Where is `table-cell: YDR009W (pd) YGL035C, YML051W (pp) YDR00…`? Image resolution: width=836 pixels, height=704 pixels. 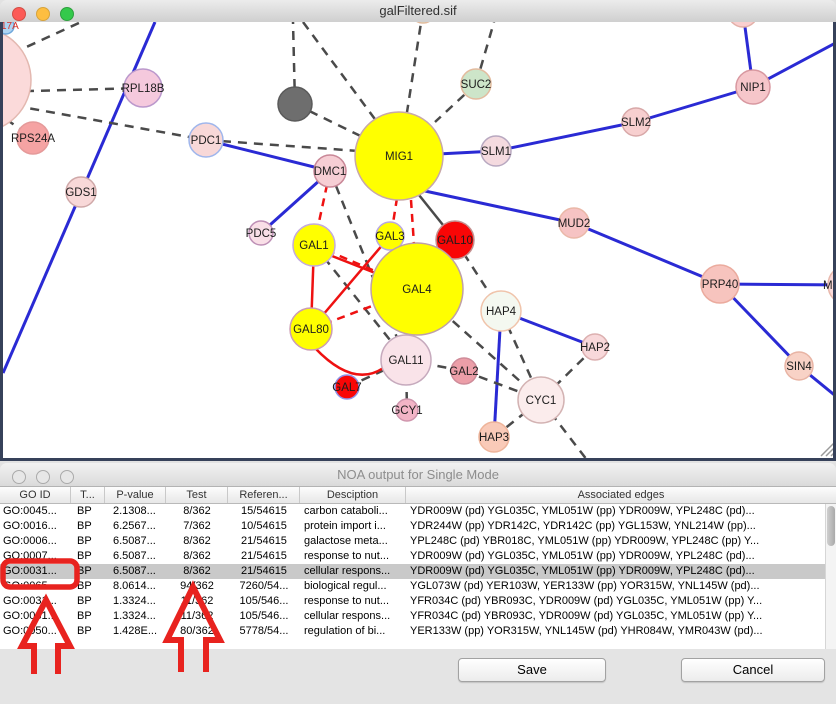
table-cell: YDR009W (pd) YGL035C, YML051W (pp) YDR00… is located at coordinates (582, 556).